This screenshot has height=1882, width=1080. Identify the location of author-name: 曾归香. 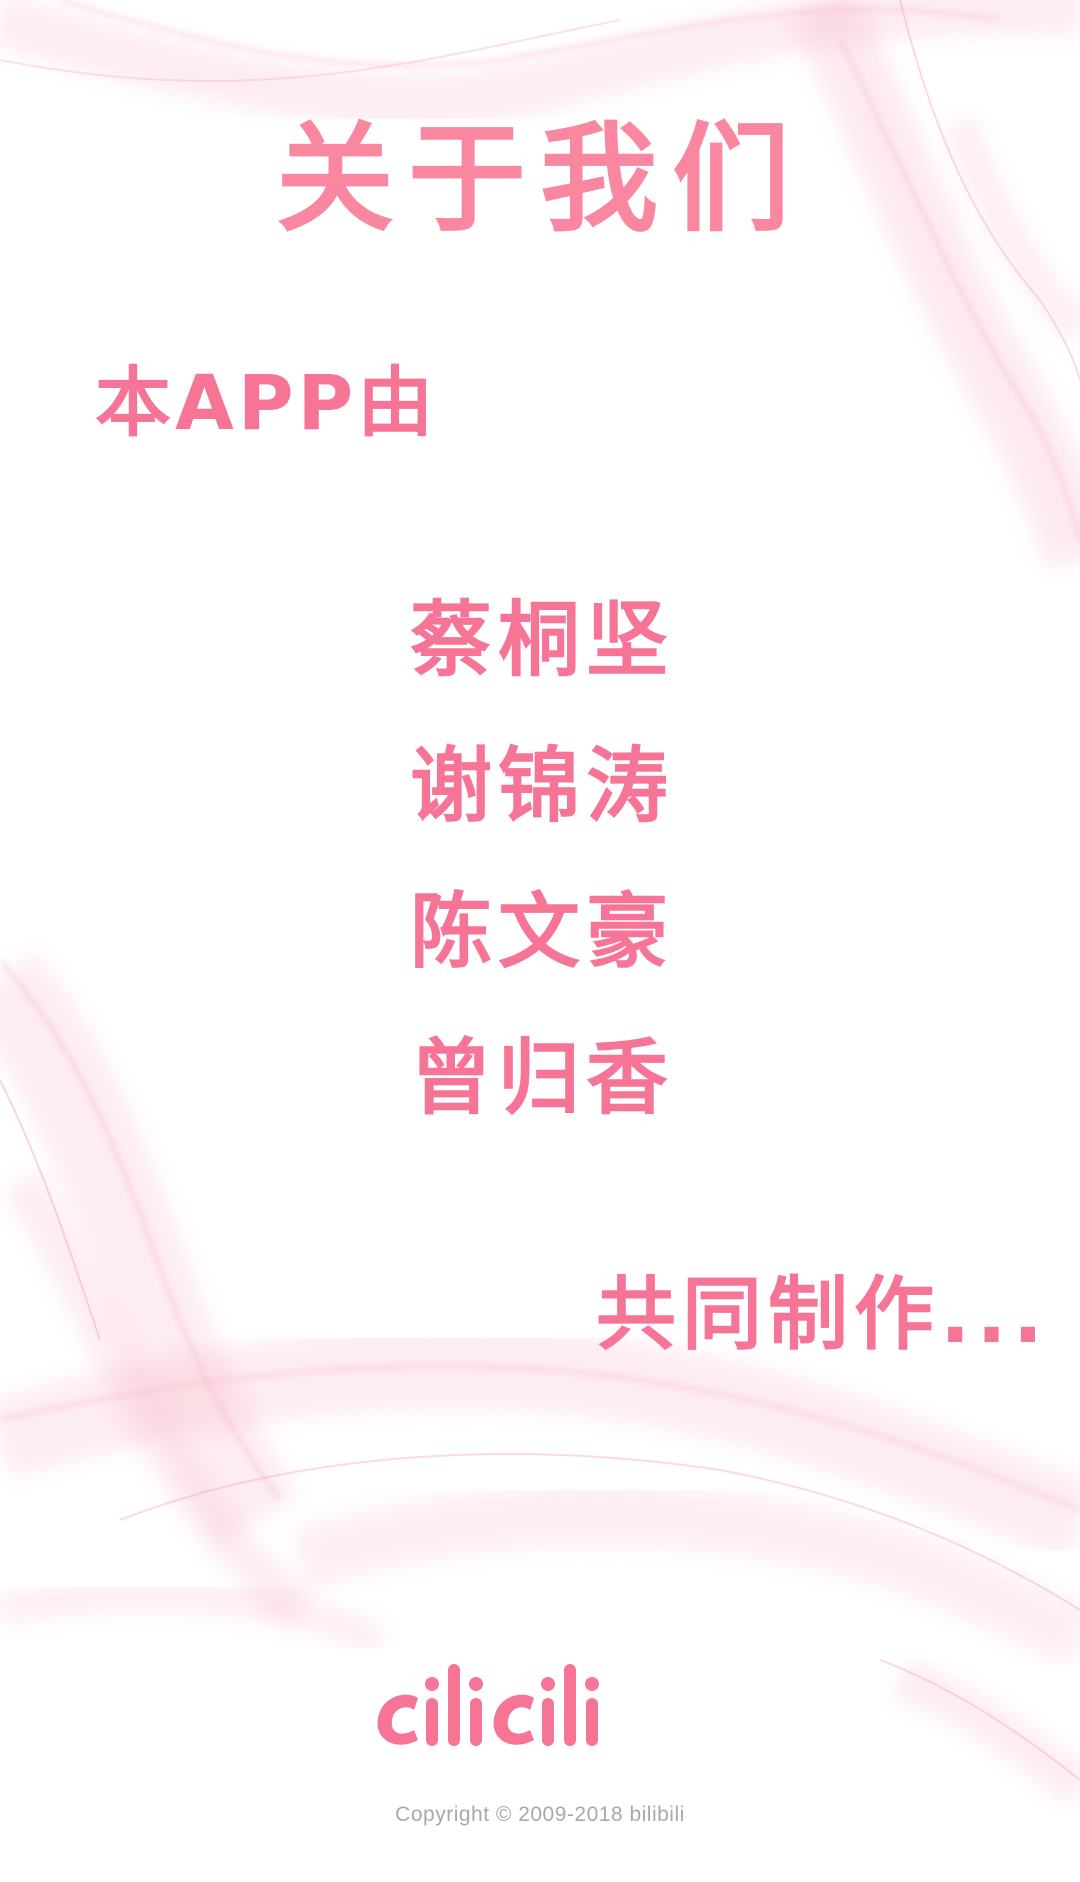
(542, 1078).